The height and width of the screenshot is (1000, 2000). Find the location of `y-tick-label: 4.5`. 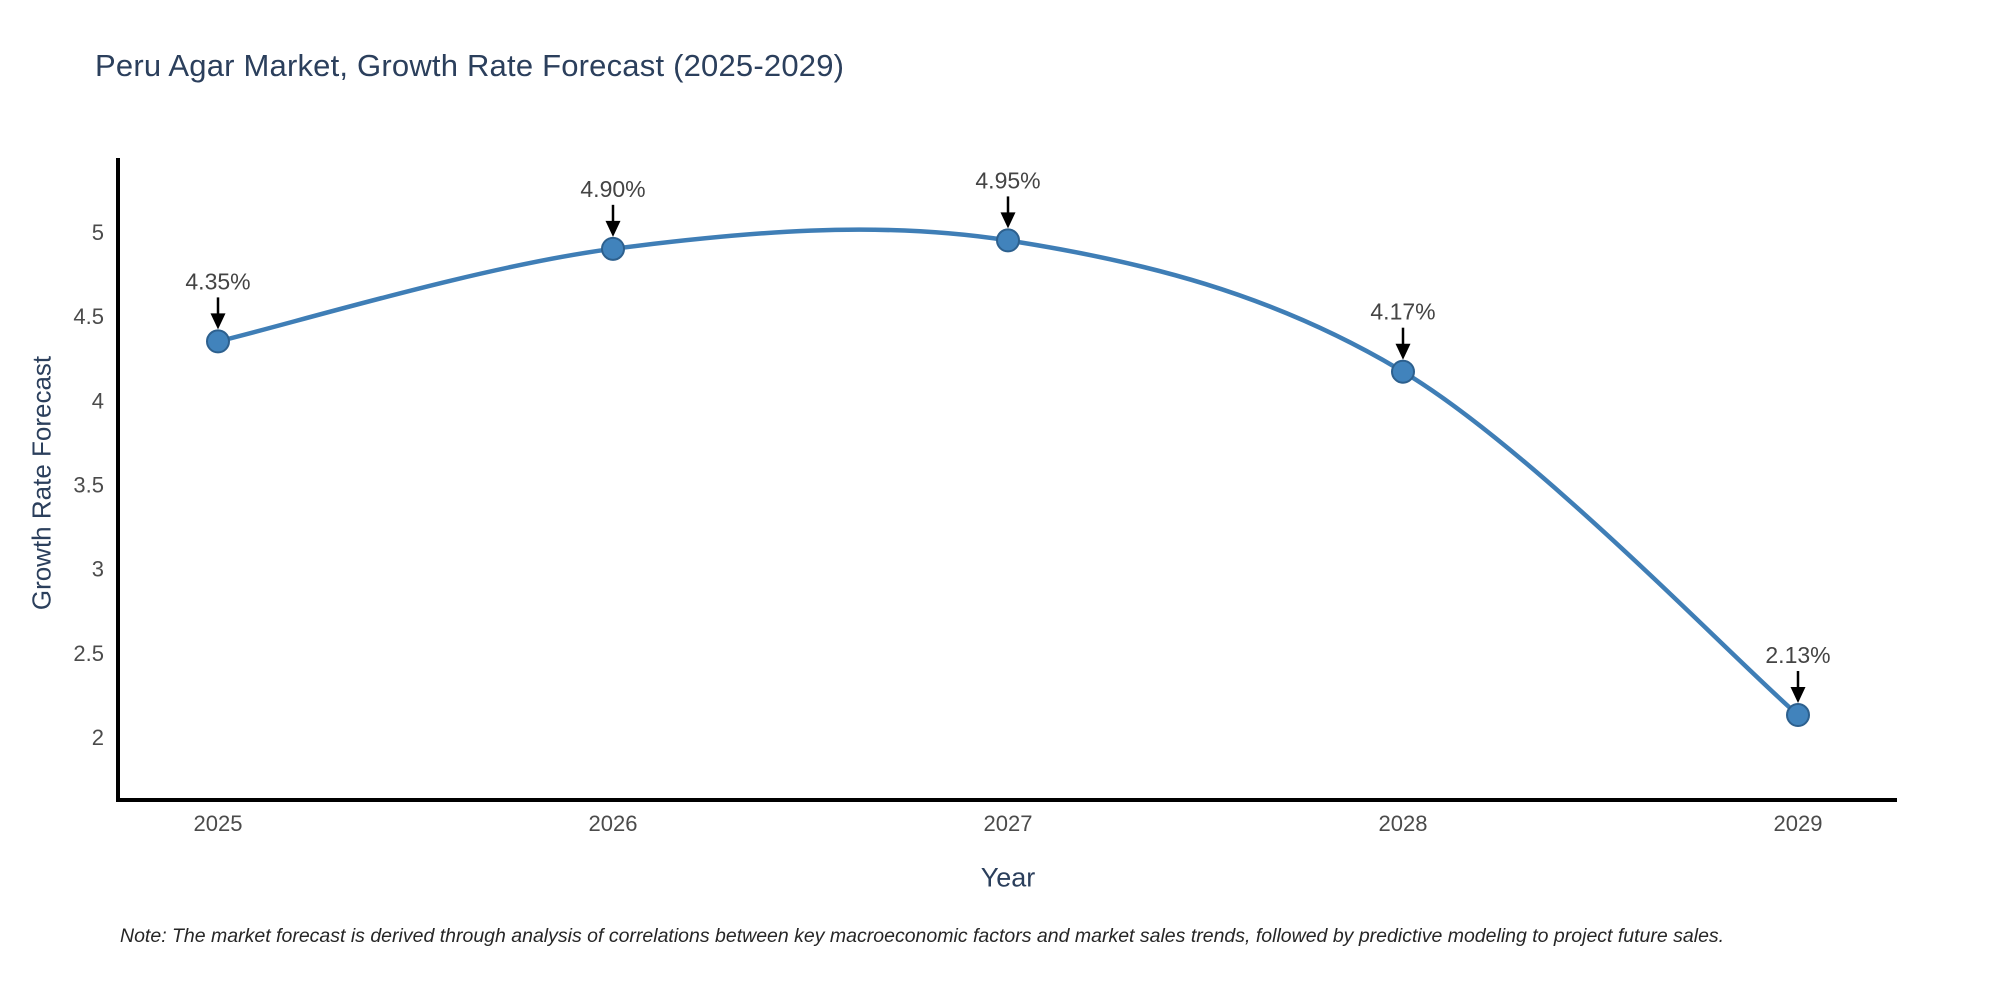

y-tick-label: 4.5 is located at coordinates (88, 316).